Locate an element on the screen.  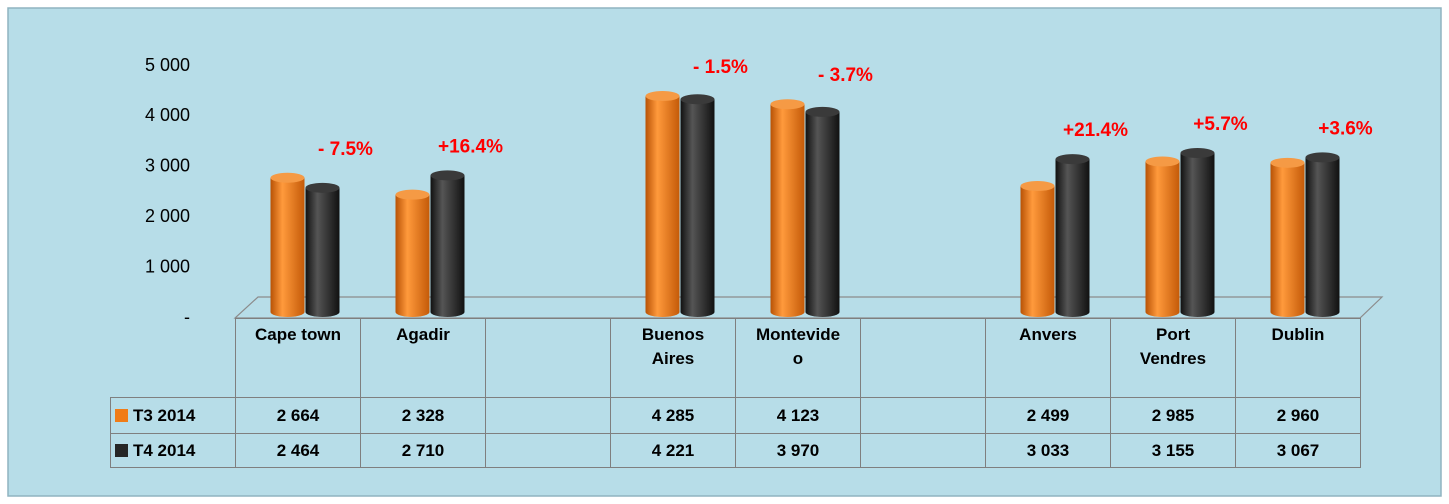
table-value: 3 033 is located at coordinates (1048, 450).